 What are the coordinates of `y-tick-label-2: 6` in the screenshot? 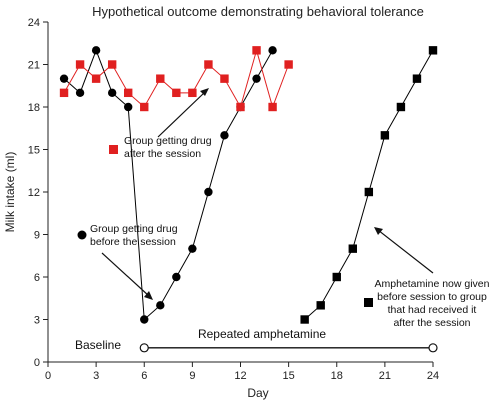 It's located at (37, 278).